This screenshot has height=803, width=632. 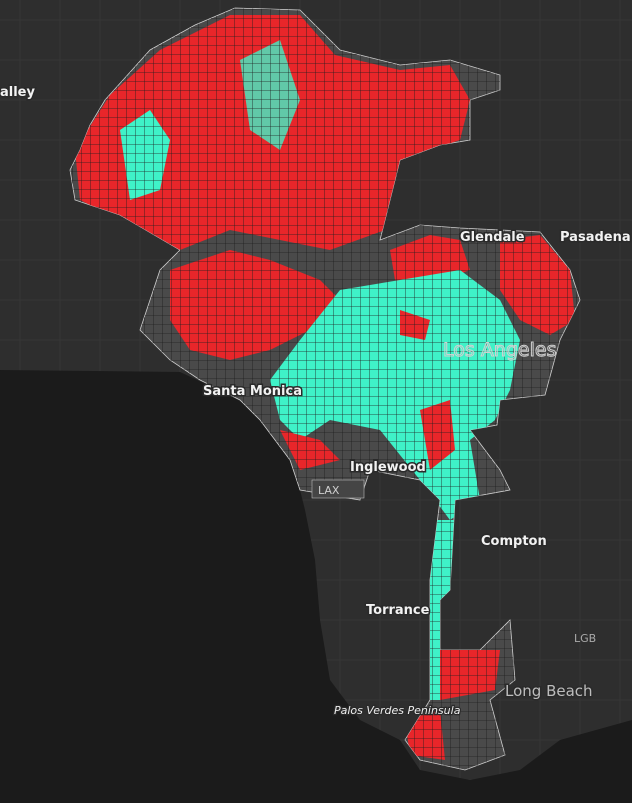 What do you see at coordinates (585, 638) in the screenshot?
I see `airport-label: LGB` at bounding box center [585, 638].